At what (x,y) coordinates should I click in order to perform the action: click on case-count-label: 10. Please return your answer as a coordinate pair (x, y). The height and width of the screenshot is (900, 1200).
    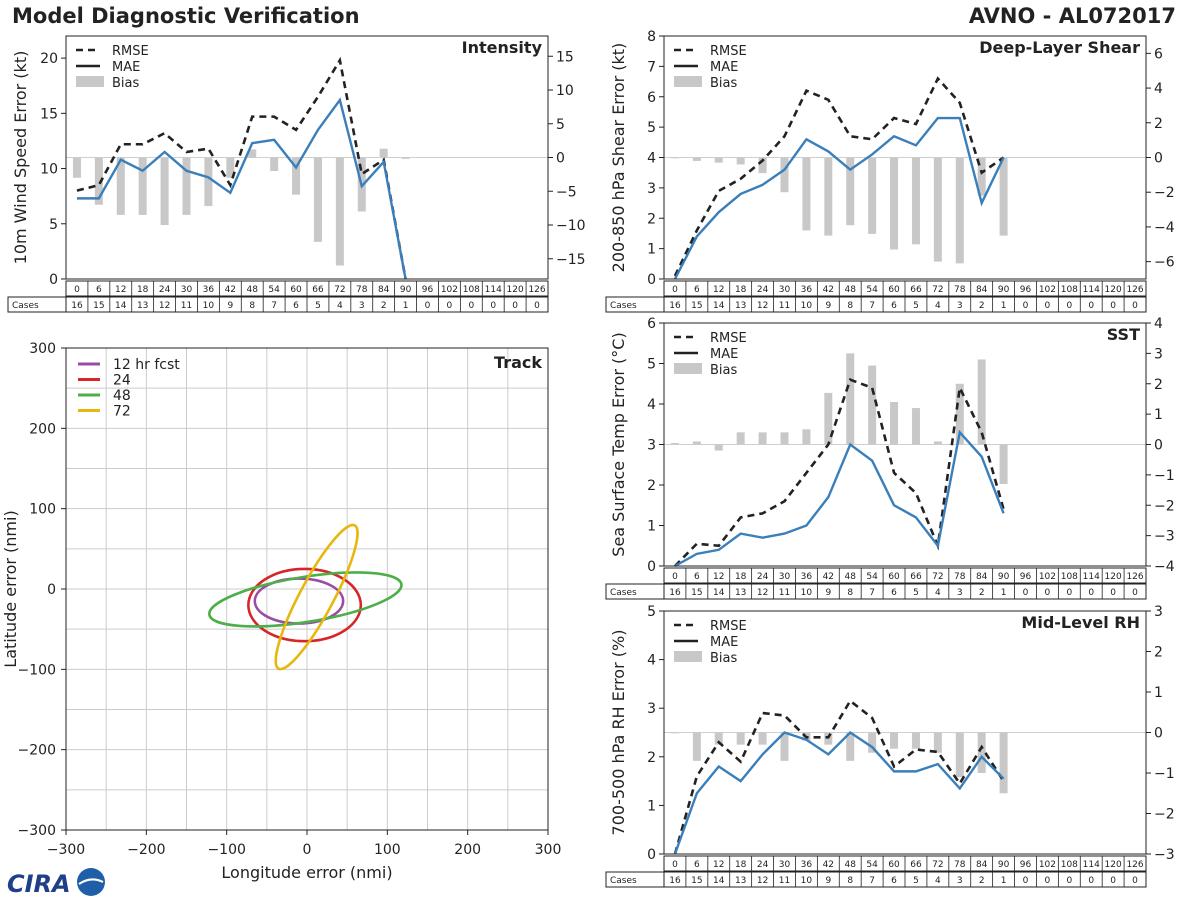
    Looking at the image, I should click on (807, 306).